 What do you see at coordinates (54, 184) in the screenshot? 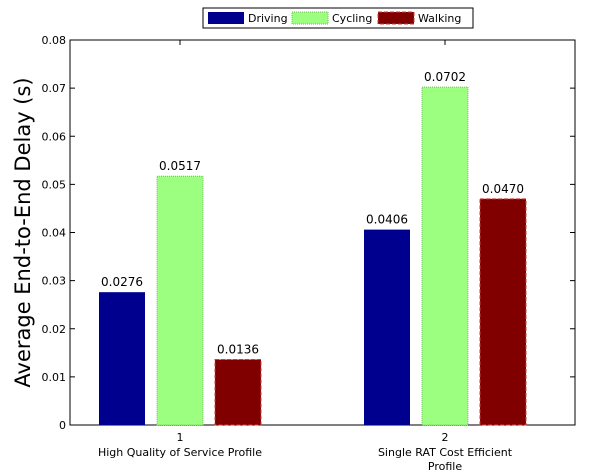
I see `y-tick-label: 0.05` at bounding box center [54, 184].